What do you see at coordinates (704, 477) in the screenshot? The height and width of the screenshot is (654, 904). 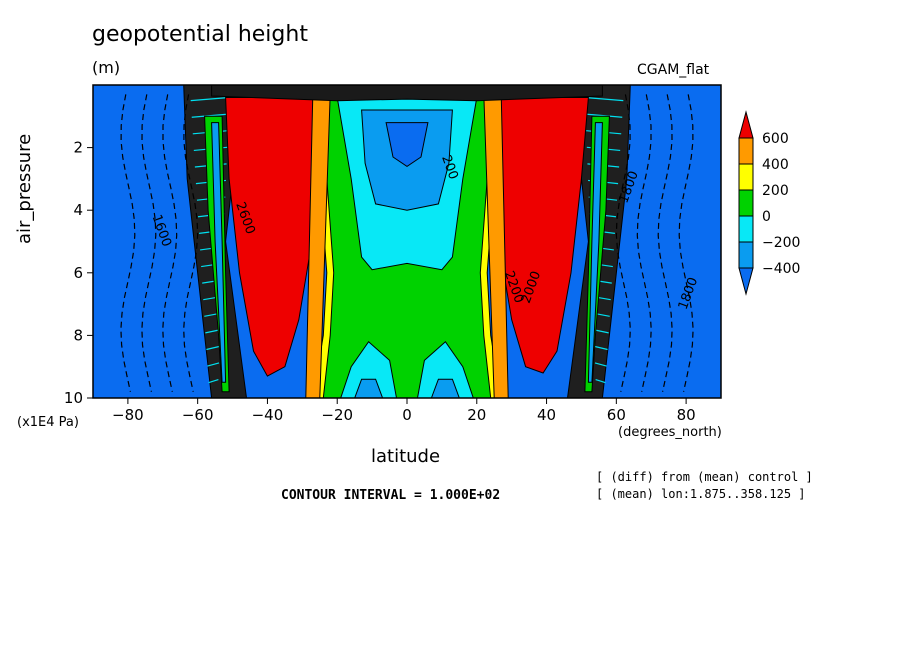 I see `diff-note: [ (diff) from (mean) control ]` at bounding box center [704, 477].